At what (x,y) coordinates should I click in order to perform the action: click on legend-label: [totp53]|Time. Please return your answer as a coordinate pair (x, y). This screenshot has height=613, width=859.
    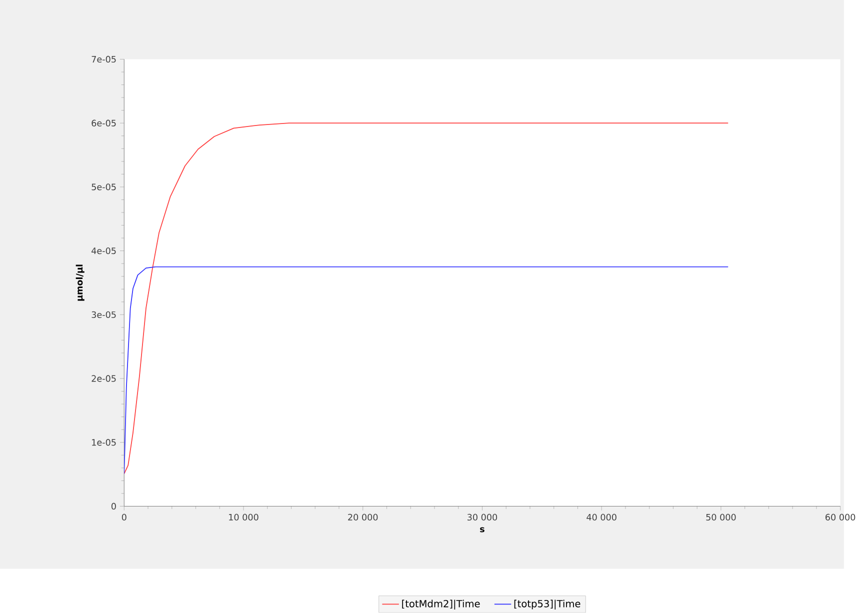
    Looking at the image, I should click on (547, 605).